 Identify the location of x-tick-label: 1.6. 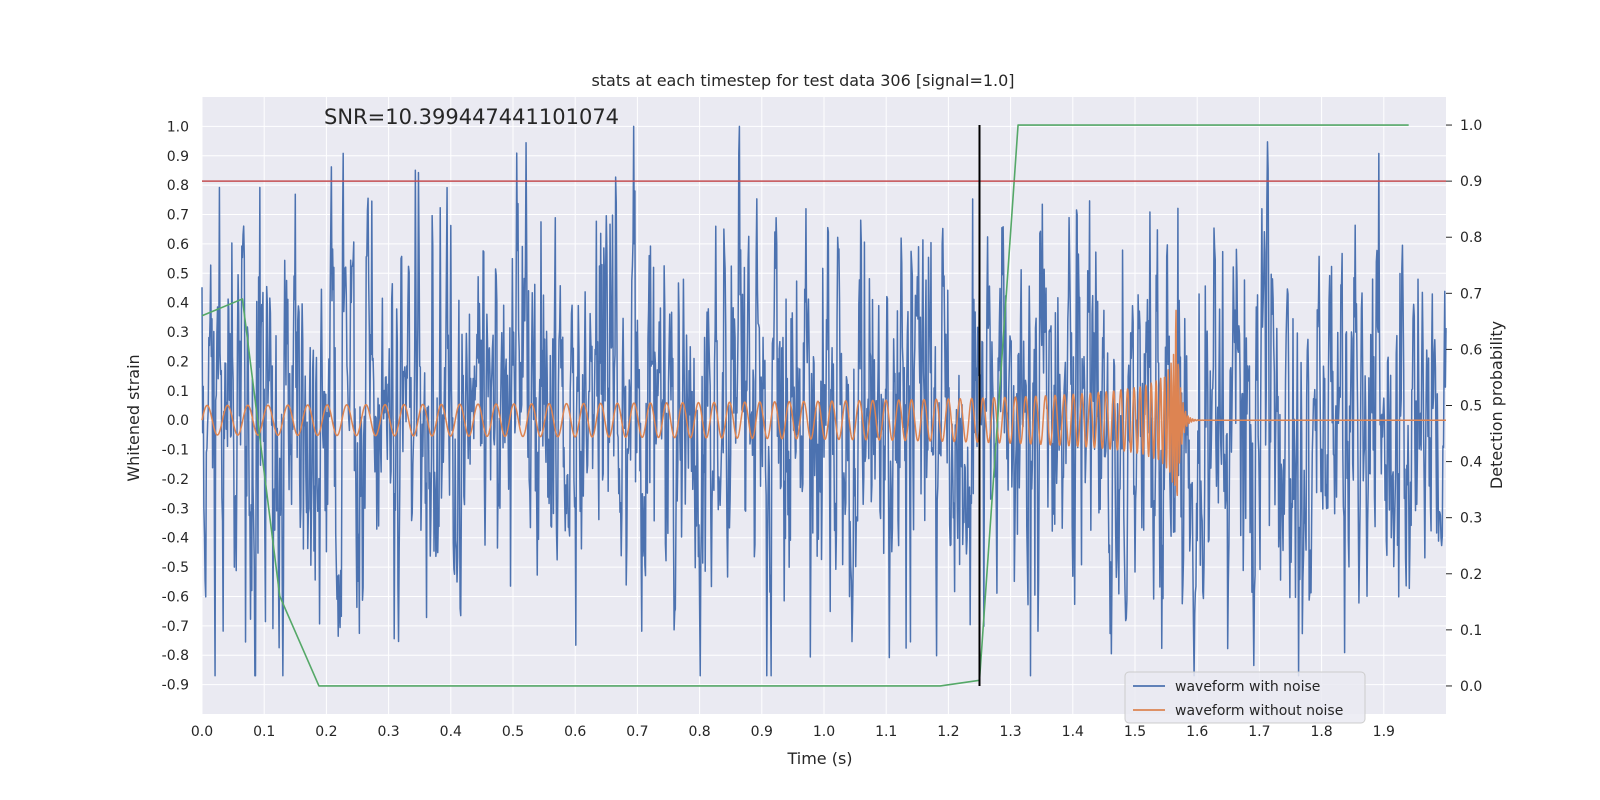
(1197, 732).